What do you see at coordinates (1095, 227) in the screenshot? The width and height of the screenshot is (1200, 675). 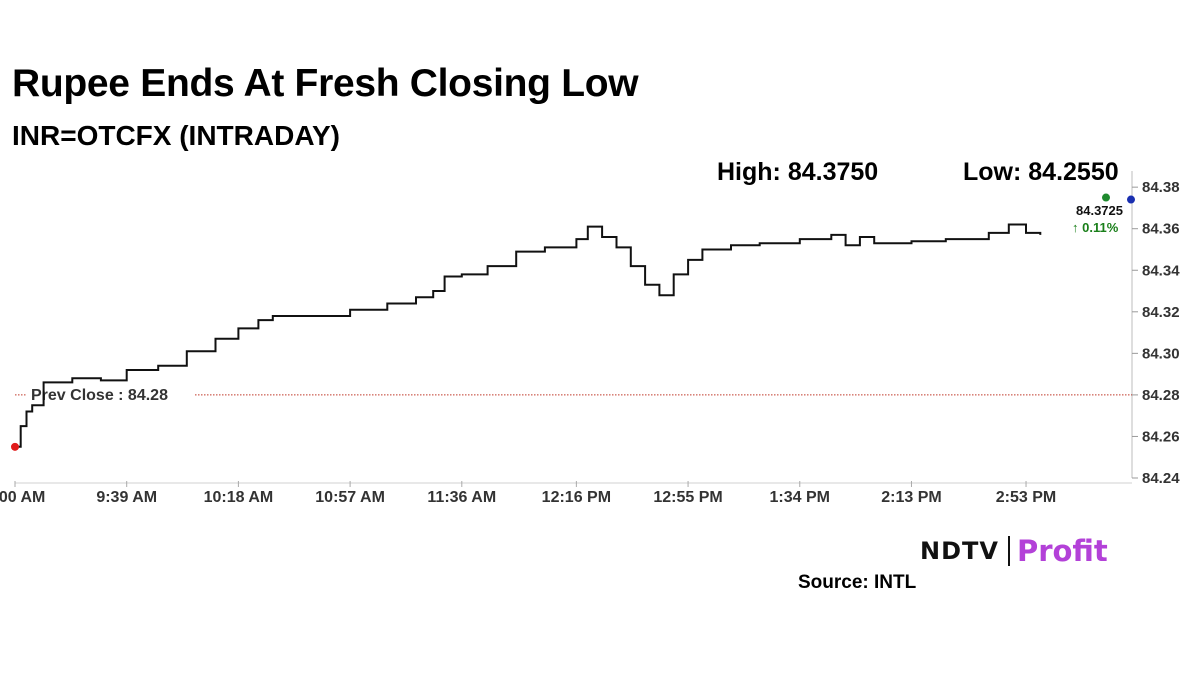 I see `change-percent-label: ↑ 0.11%` at bounding box center [1095, 227].